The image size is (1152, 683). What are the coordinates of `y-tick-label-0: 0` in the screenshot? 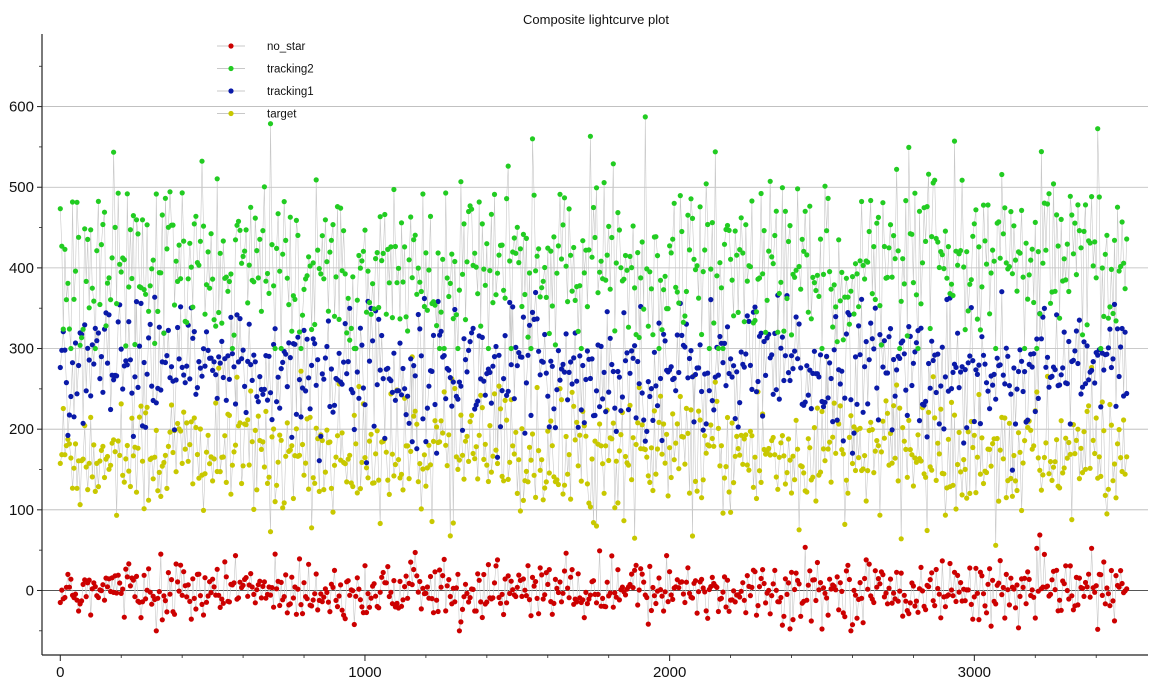 It's located at (30, 590).